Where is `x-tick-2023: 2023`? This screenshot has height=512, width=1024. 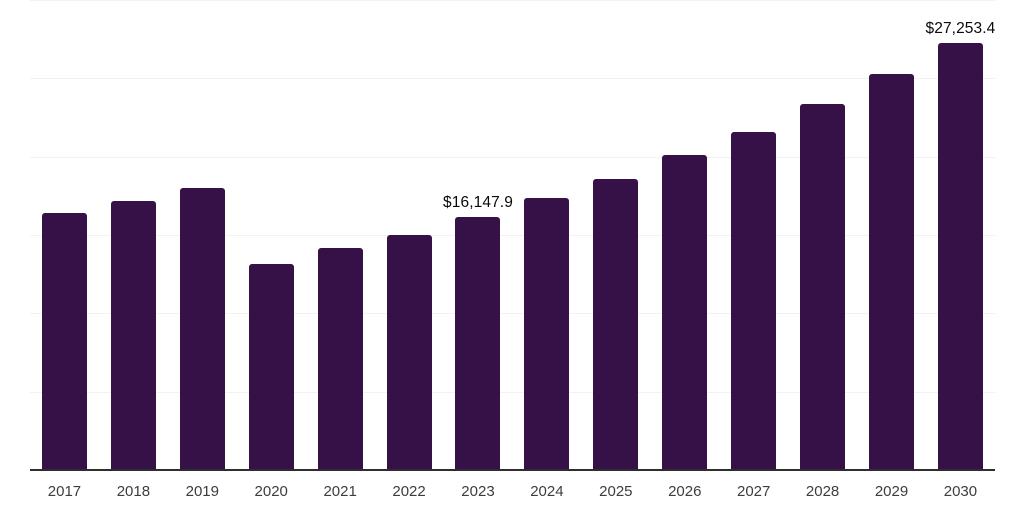 x-tick-2023: 2023 is located at coordinates (478, 491).